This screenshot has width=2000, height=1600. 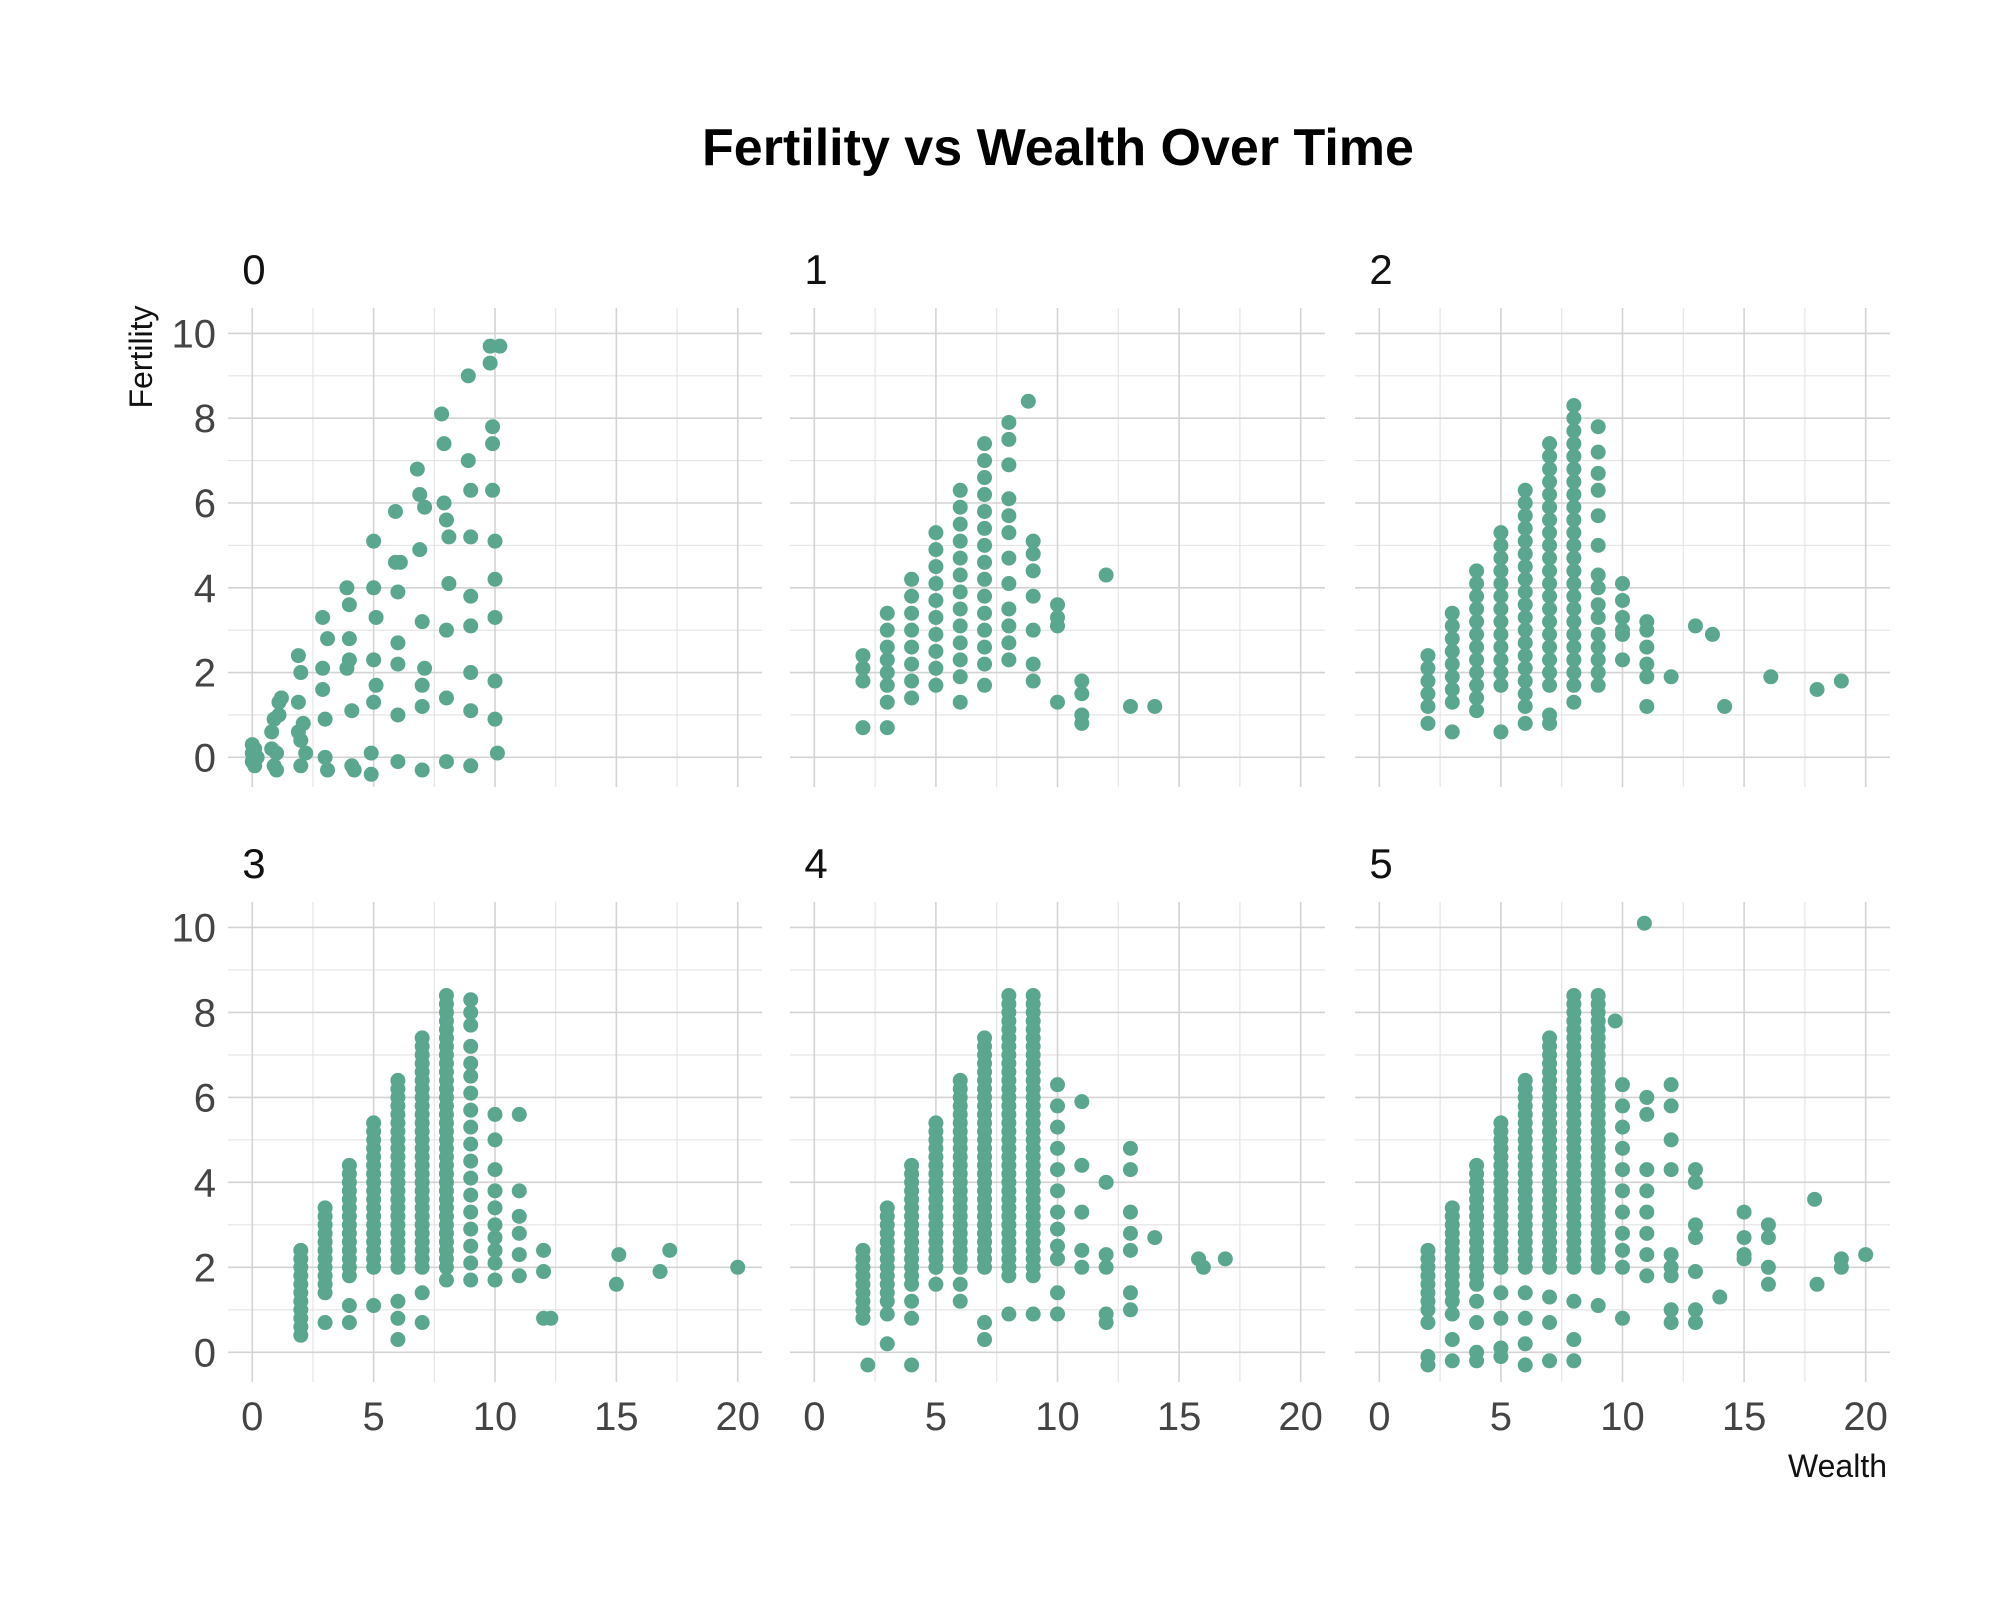 What do you see at coordinates (495, 1417) in the screenshot?
I see `x-tick-label: 10` at bounding box center [495, 1417].